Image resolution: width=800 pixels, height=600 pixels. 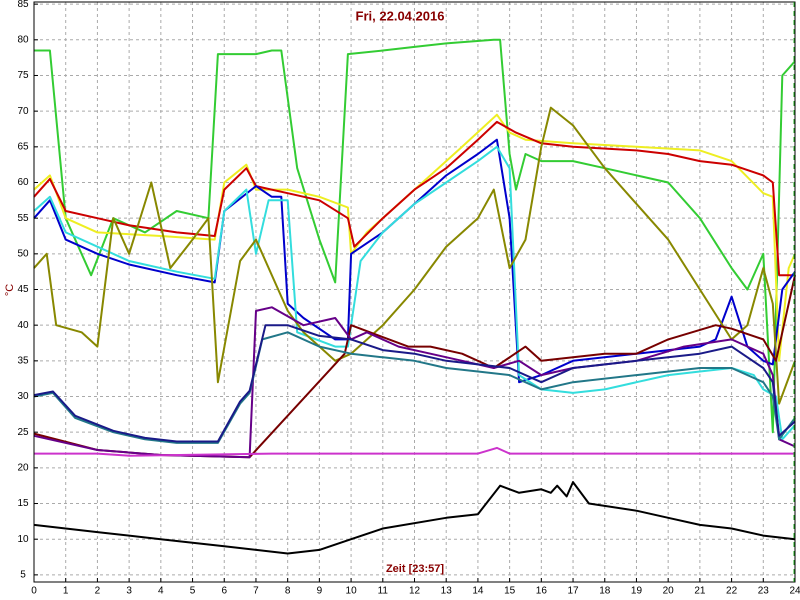 What do you see at coordinates (23, 575) in the screenshot?
I see `y-tick-label: 5` at bounding box center [23, 575].